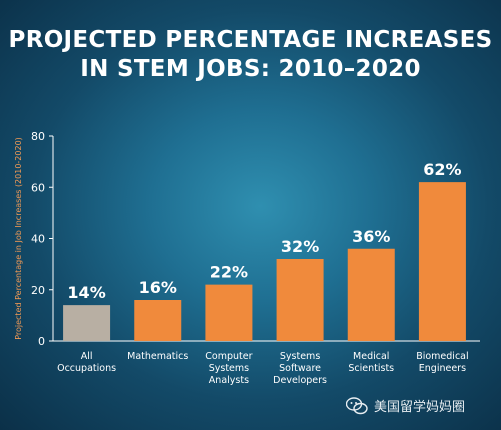 Image resolution: width=501 pixels, height=430 pixels. I want to click on y-tick-label: 0, so click(41, 341).